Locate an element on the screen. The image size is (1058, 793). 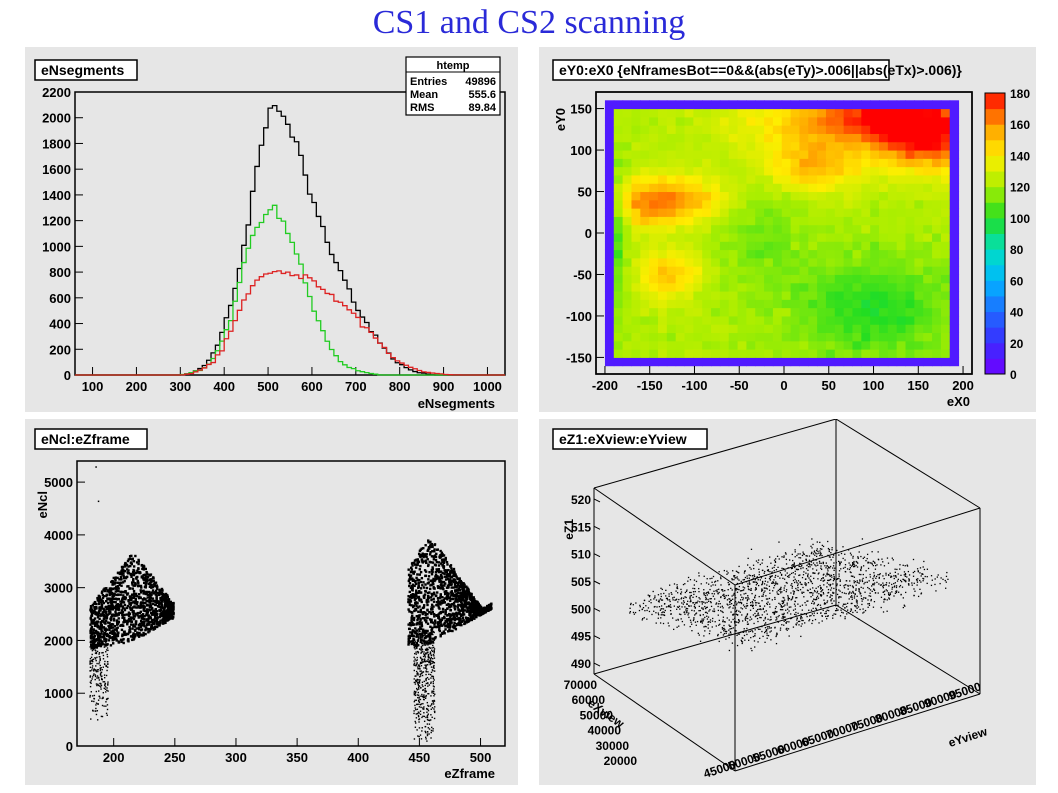
palette-band is located at coordinates (995, 241).